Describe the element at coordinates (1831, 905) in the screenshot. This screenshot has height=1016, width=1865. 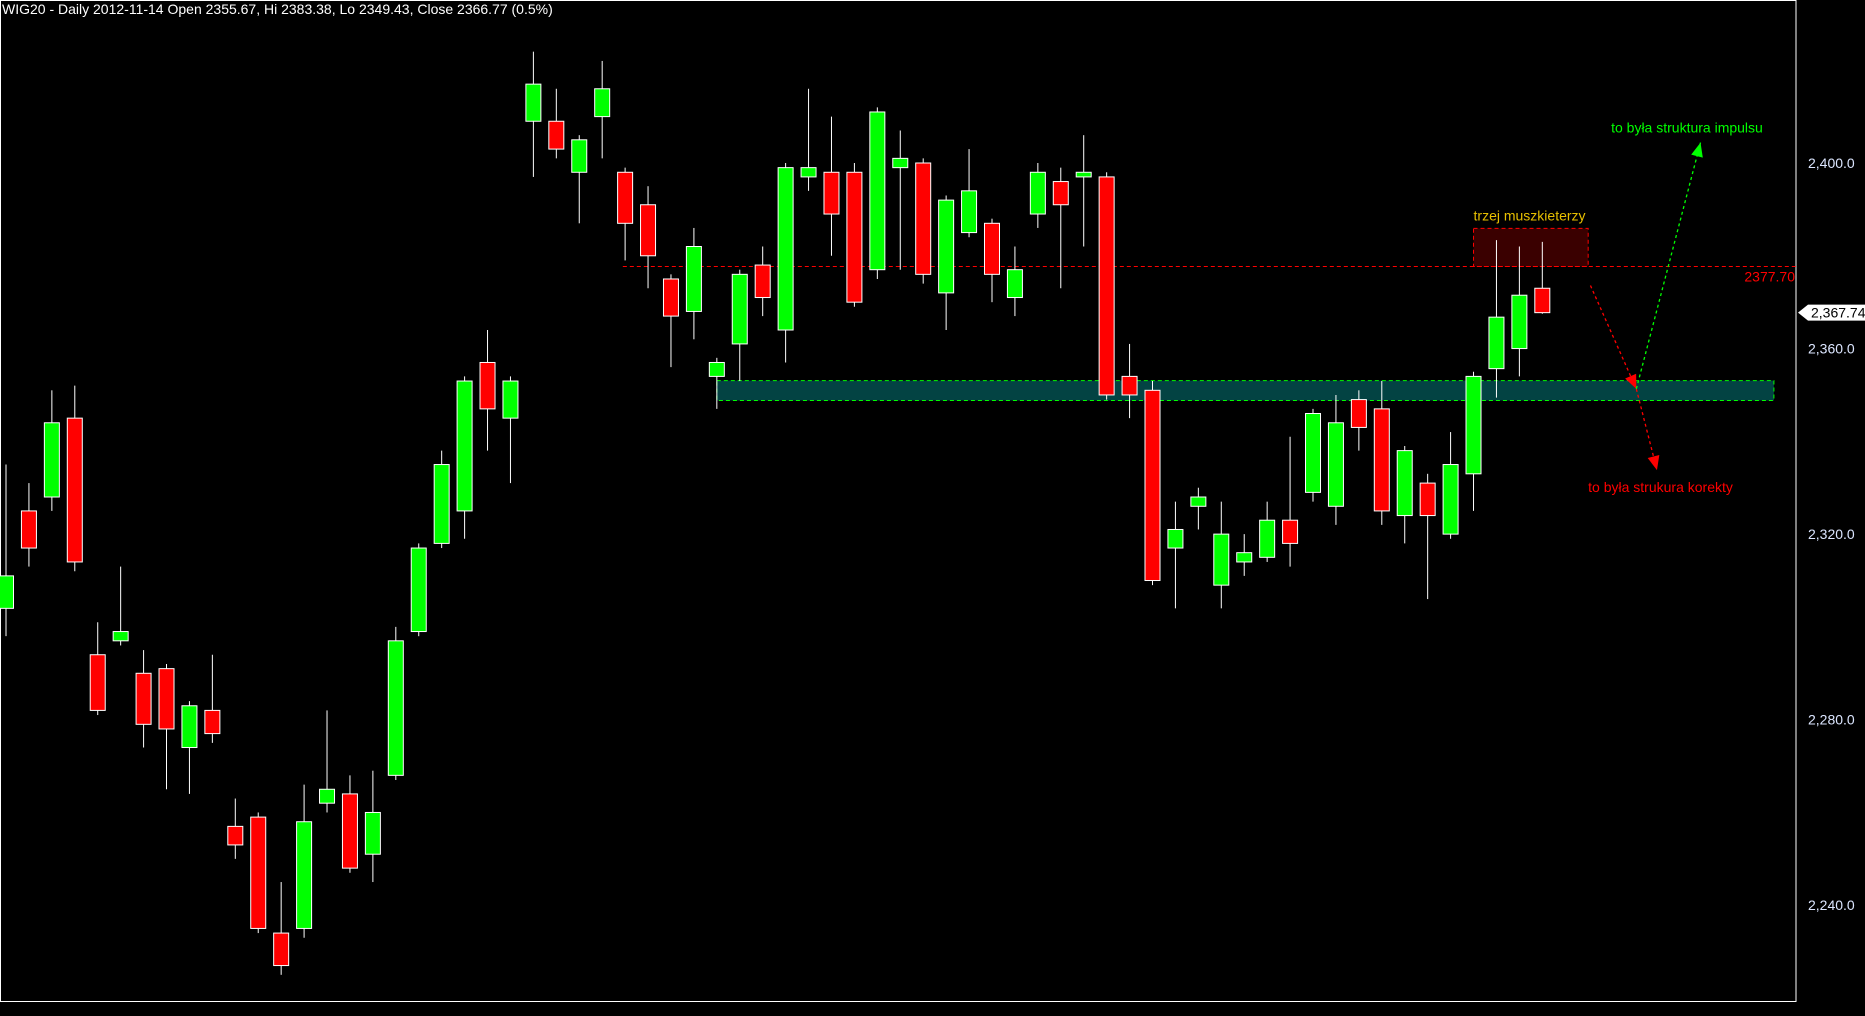
I see `y-tick-label: 2,240.0` at that location.